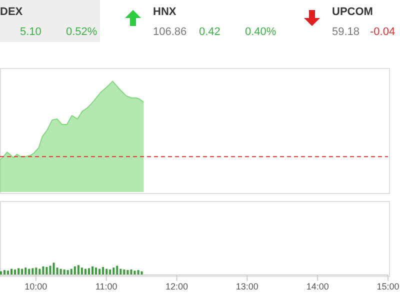 The width and height of the screenshot is (400, 300). What do you see at coordinates (317, 286) in the screenshot?
I see `x-tick-label: 14:00` at bounding box center [317, 286].